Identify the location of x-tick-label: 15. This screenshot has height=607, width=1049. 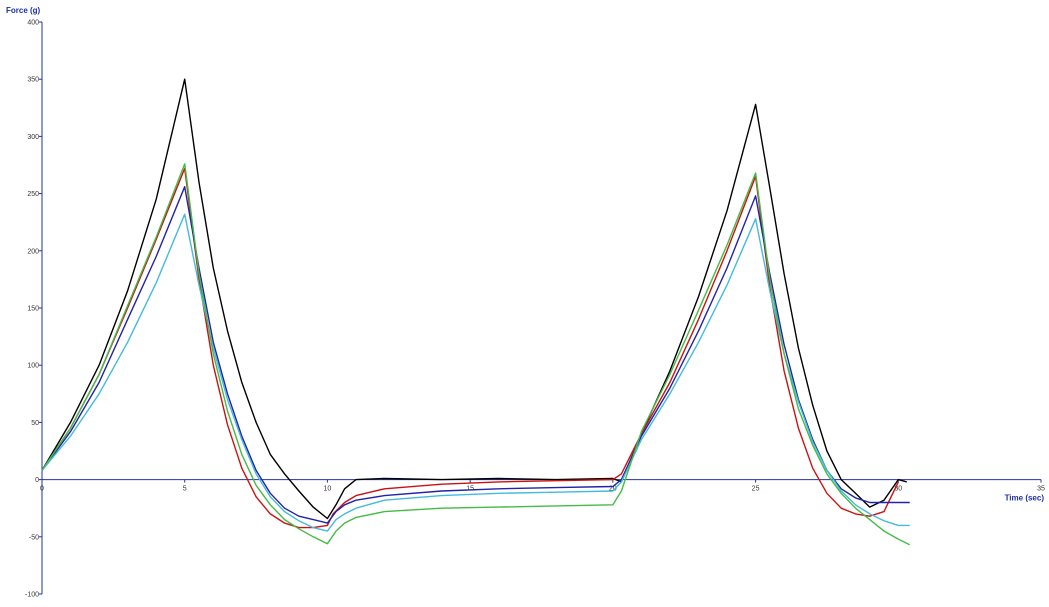
(470, 489).